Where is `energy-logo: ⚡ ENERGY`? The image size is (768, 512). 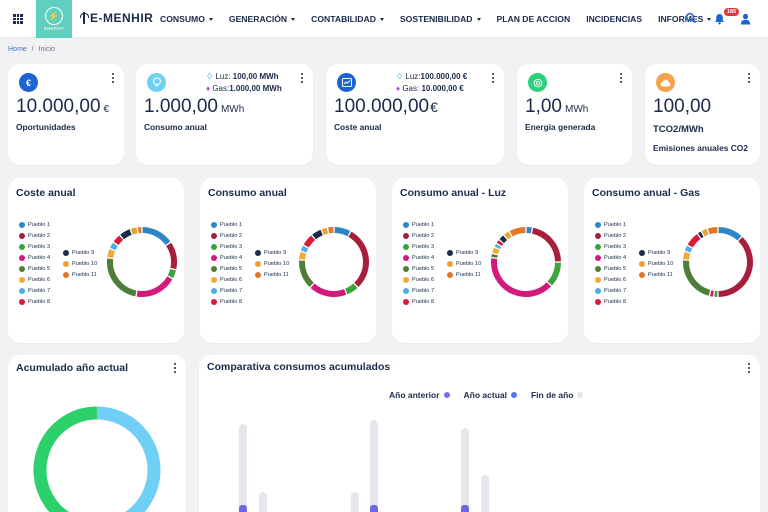 energy-logo: ⚡ ENERGY is located at coordinates (54, 19).